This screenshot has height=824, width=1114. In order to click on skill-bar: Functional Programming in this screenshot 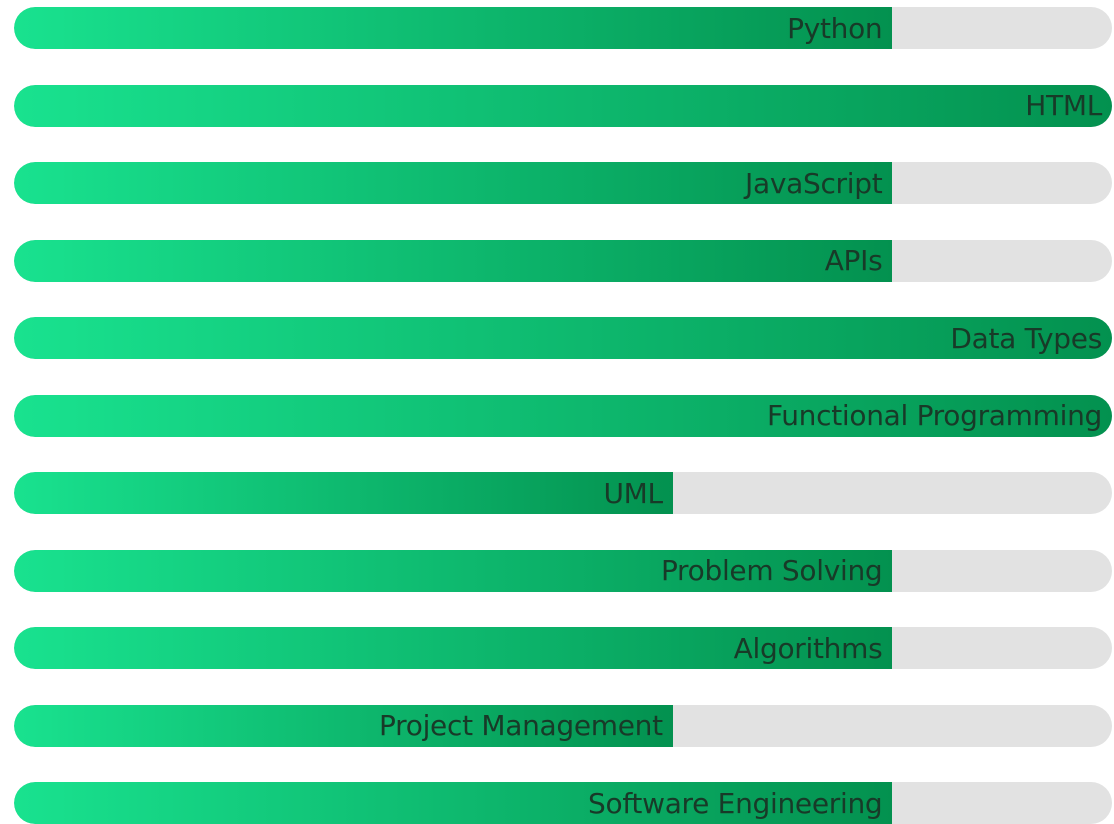, I will do `click(563, 415)`.